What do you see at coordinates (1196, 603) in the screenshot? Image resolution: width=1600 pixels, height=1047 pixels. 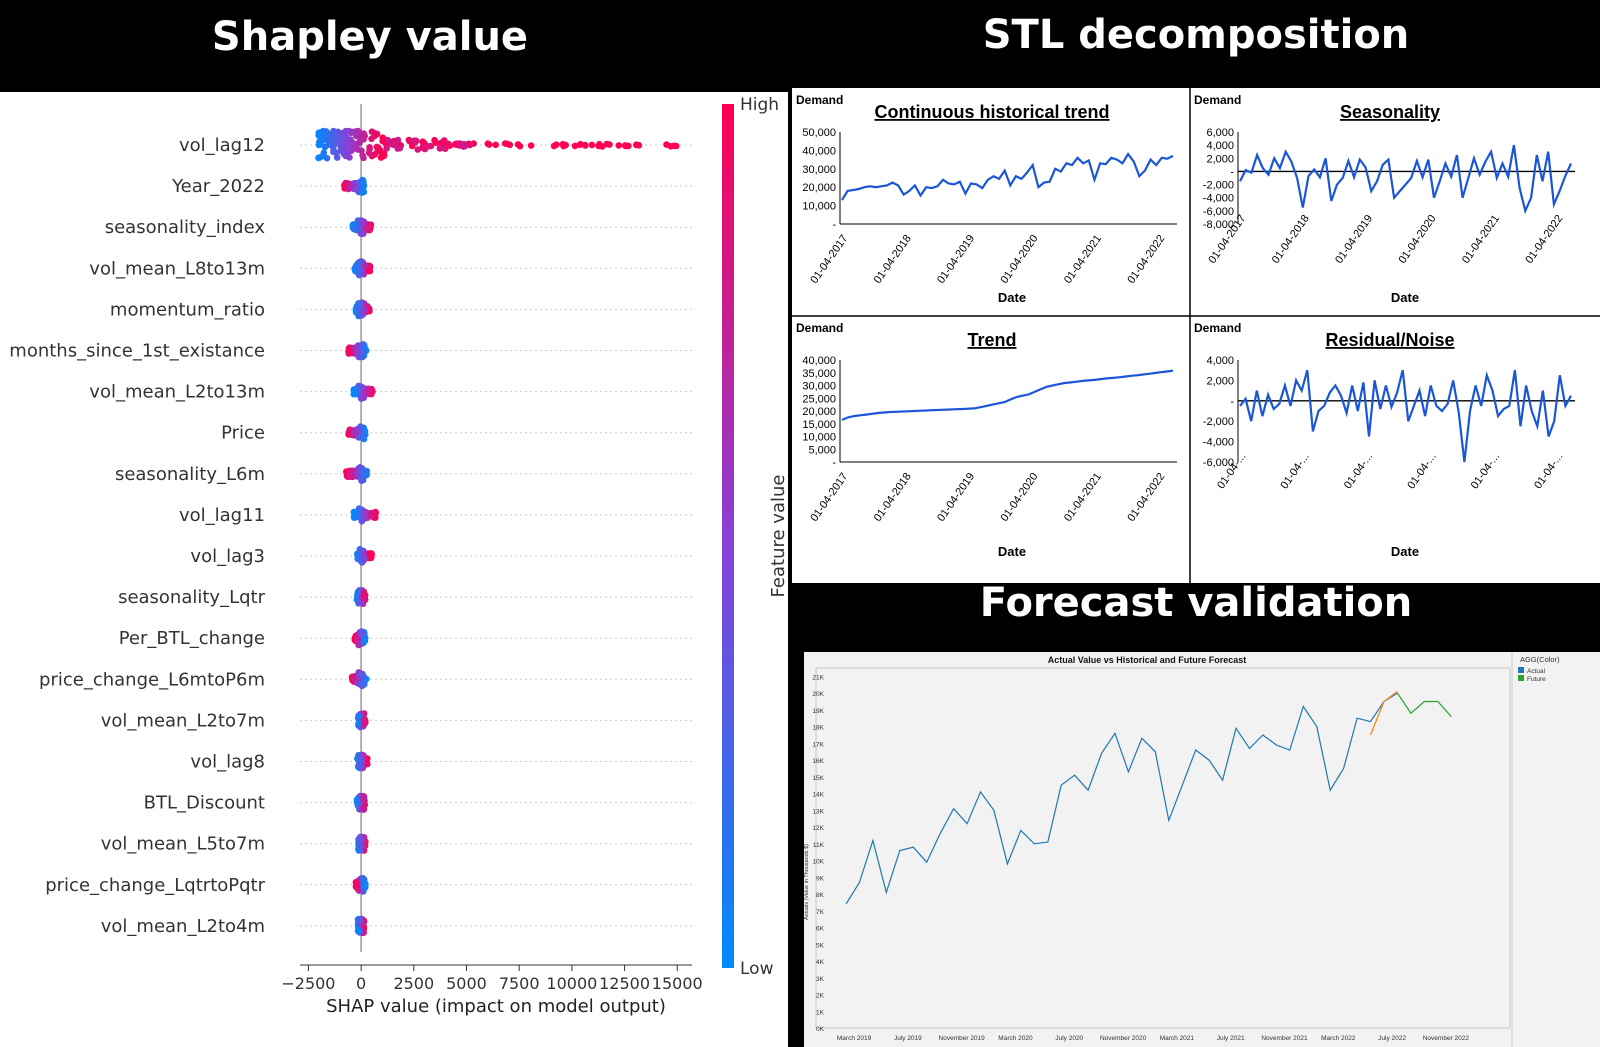 I see `forecast-header: Forecast validation` at bounding box center [1196, 603].